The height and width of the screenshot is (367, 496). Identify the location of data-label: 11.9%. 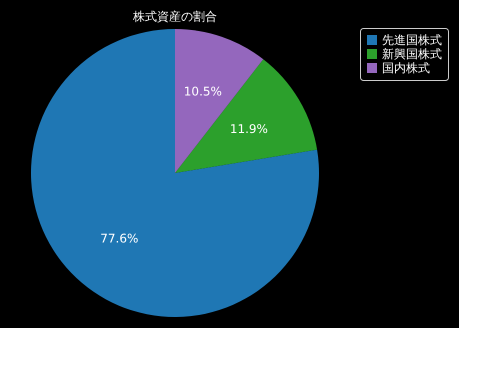
(249, 129).